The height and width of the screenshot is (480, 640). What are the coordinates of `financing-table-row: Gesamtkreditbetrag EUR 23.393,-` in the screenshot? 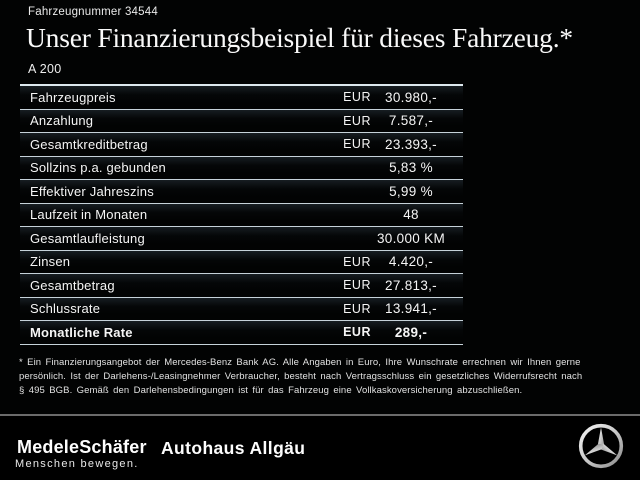 It's located at (241, 145).